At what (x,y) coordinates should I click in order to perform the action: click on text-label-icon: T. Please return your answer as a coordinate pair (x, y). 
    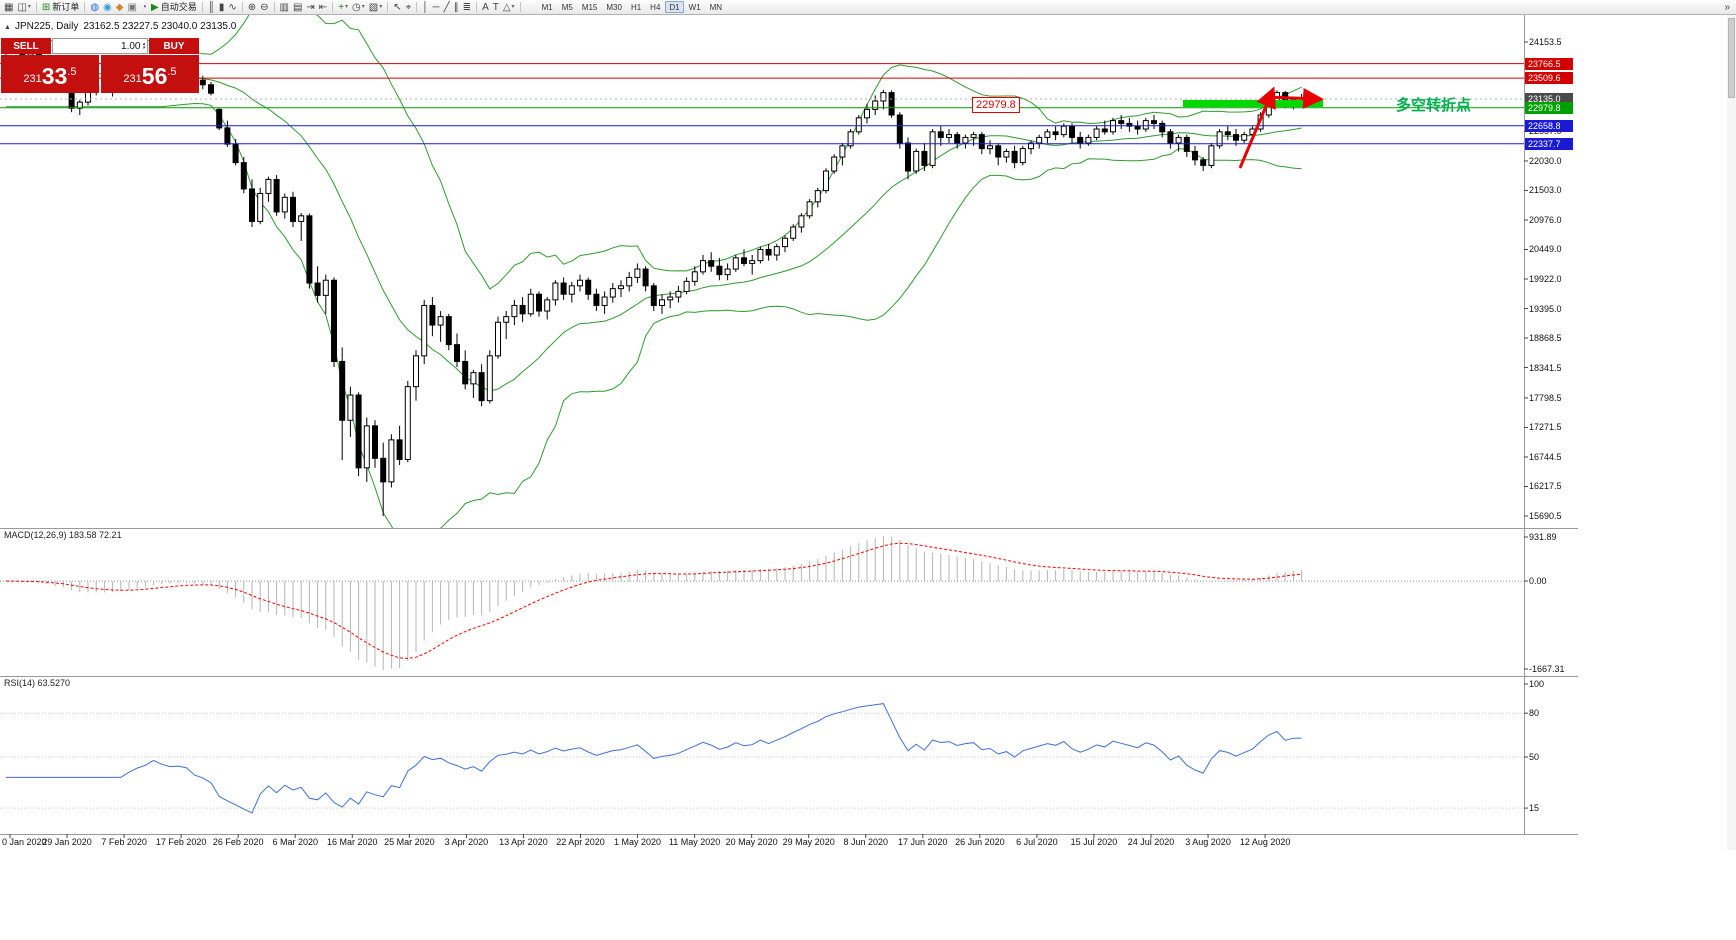
    Looking at the image, I should click on (495, 7).